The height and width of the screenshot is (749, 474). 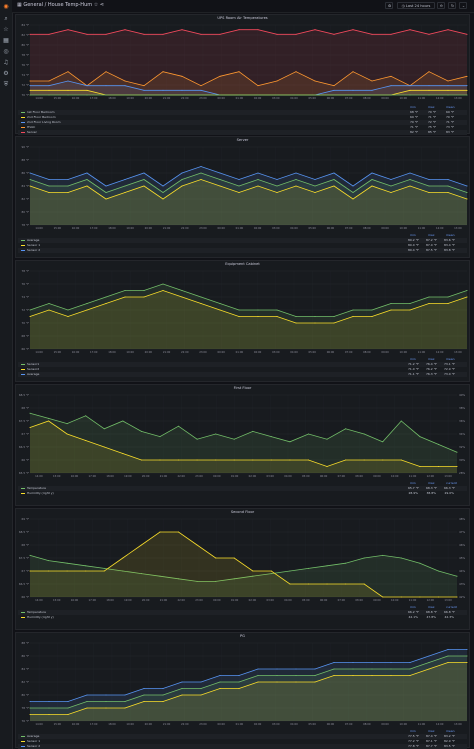 What do you see at coordinates (101, 5) in the screenshot?
I see `share-icon: ⋖` at bounding box center [101, 5].